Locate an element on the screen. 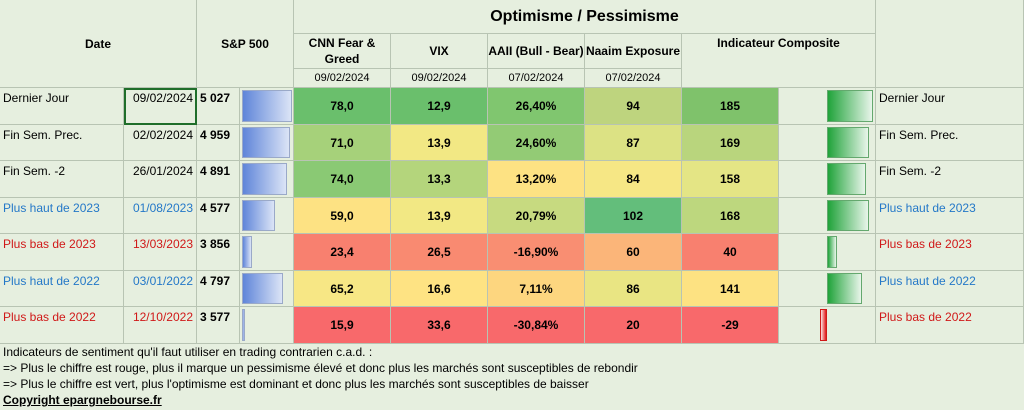 The width and height of the screenshot is (1024, 410). sp500-value: 5 027 is located at coordinates (218, 106).